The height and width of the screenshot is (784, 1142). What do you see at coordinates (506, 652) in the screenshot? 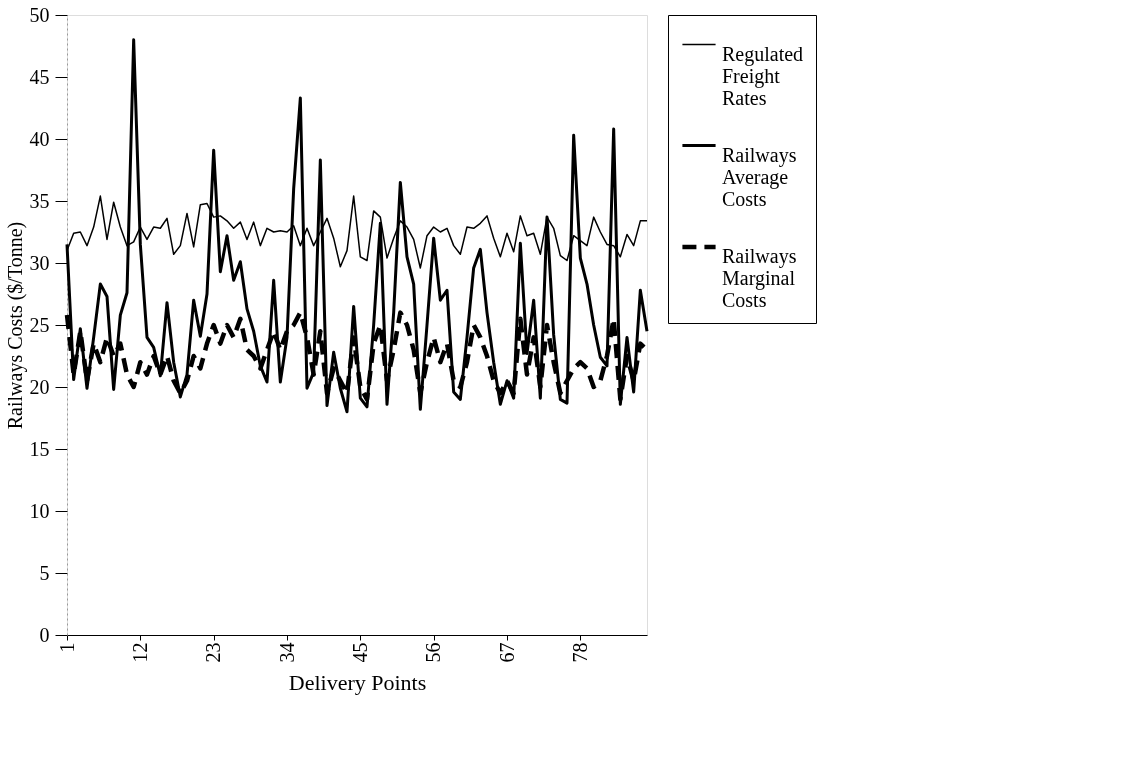
I see `x-tick-label: 67` at bounding box center [506, 652].